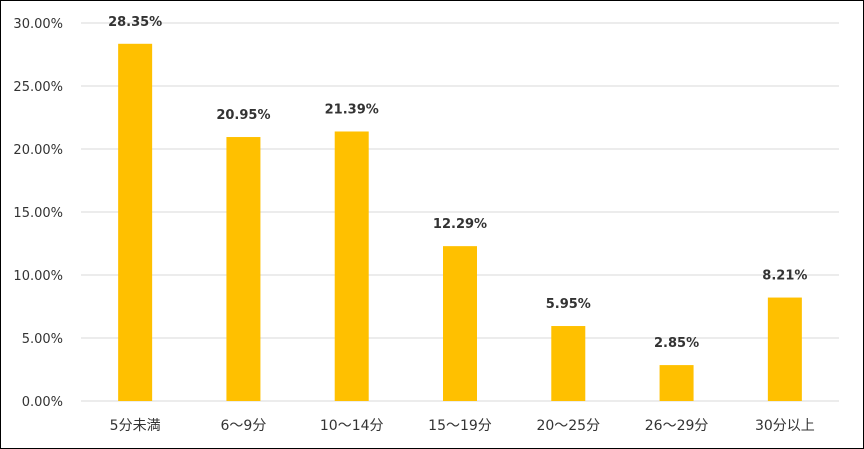  I want to click on data-label: 12.29%, so click(460, 224).